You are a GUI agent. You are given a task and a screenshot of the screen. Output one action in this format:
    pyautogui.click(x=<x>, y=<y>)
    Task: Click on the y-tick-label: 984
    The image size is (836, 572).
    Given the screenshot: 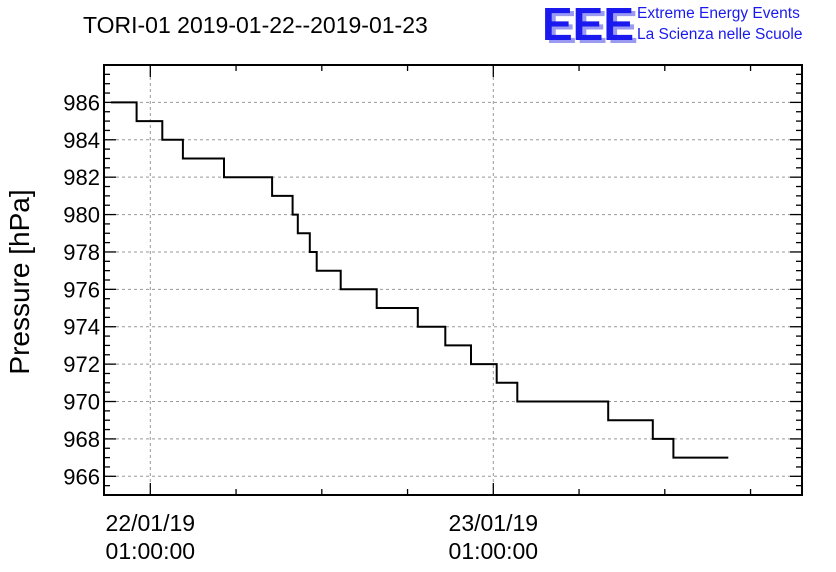 What is the action you would take?
    pyautogui.click(x=81, y=140)
    